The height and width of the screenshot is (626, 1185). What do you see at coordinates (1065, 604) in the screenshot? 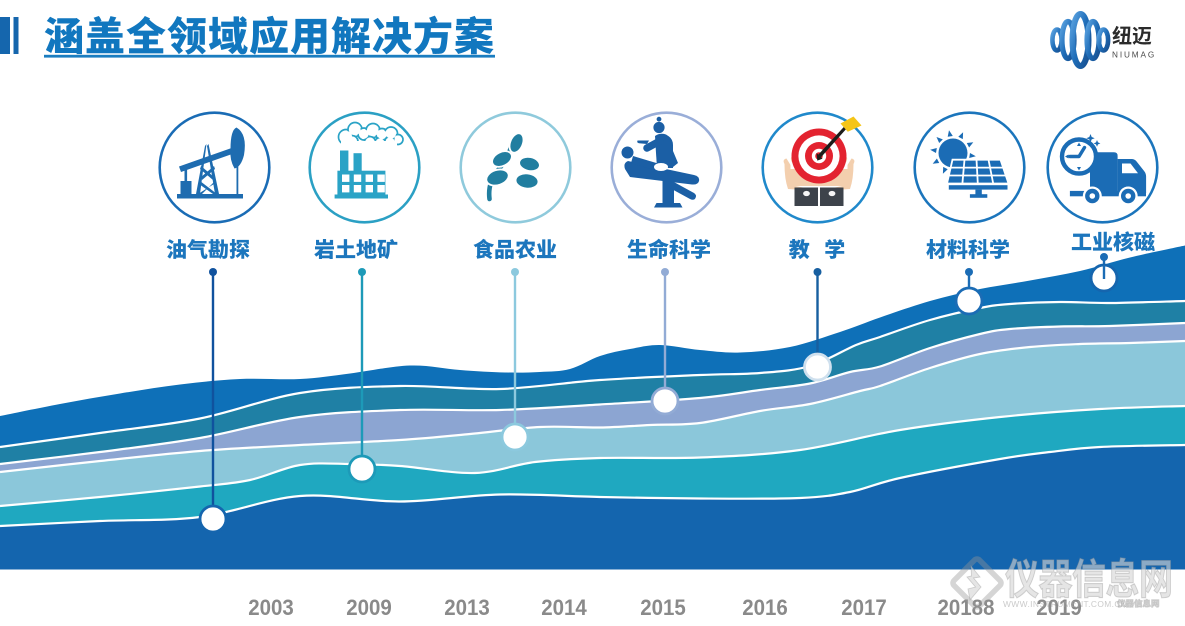
I see `svg-text: WWW.INSTRUMENT.COM.CN` at bounding box center [1065, 604].